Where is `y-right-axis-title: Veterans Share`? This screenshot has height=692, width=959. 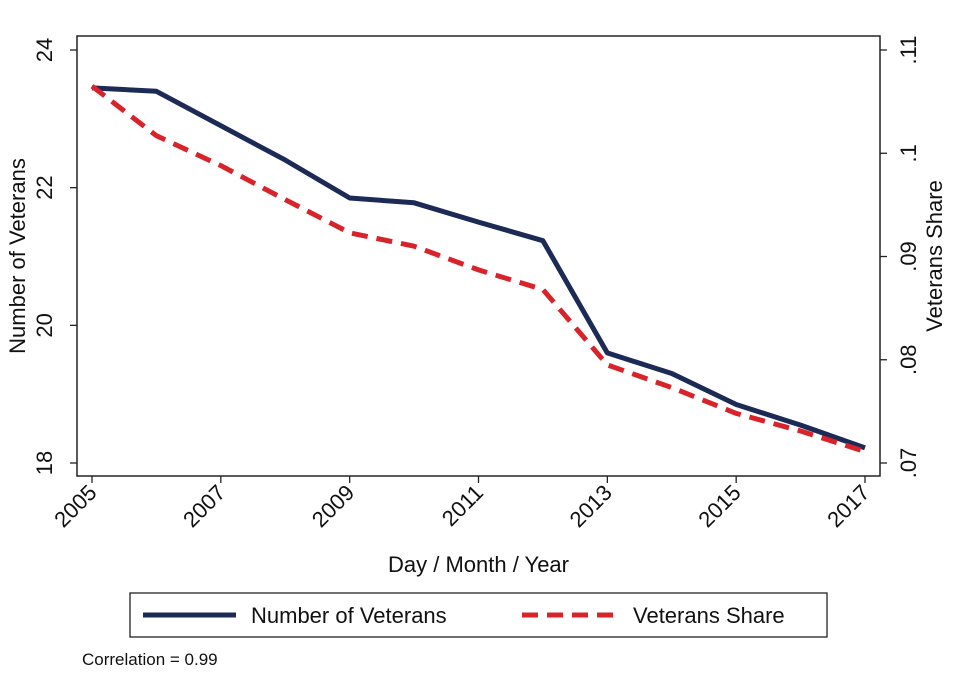
y-right-axis-title: Veterans Share is located at coordinates (934, 256).